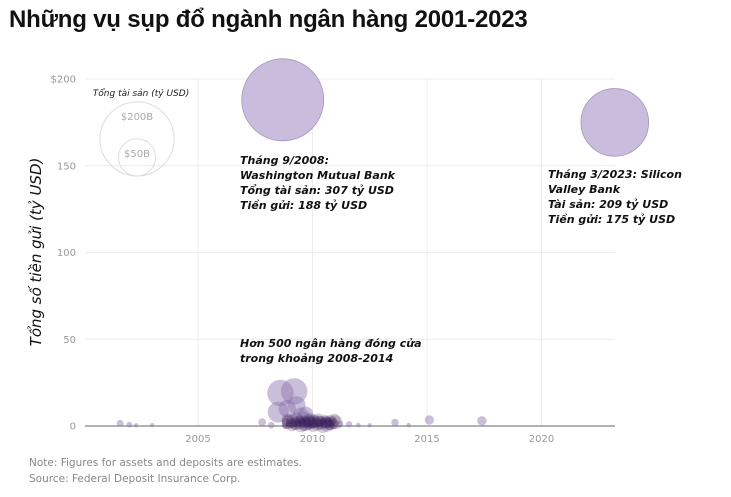 The width and height of the screenshot is (731, 497). I want to click on annotation-line: Tháng 9/2008:, so click(284, 160).